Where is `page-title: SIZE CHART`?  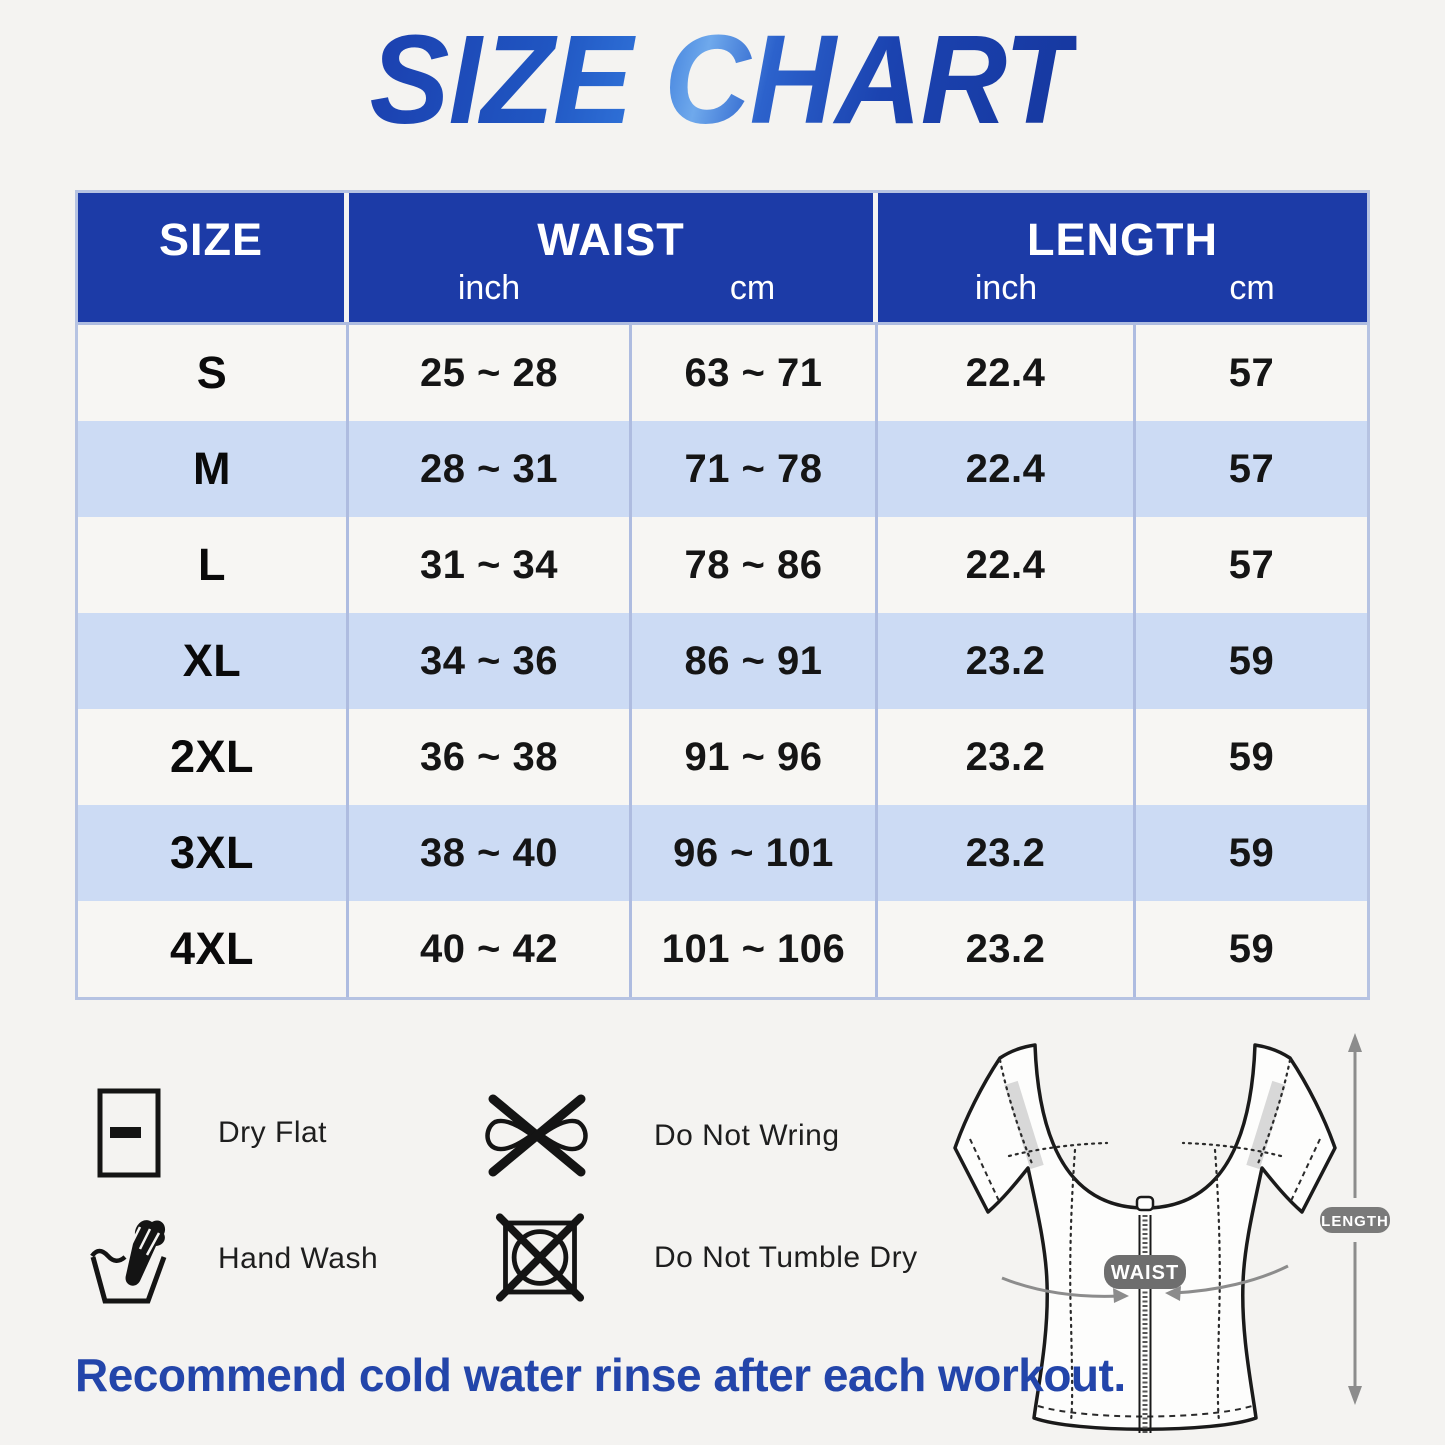
page-title: SIZE CHART is located at coordinates (722, 79).